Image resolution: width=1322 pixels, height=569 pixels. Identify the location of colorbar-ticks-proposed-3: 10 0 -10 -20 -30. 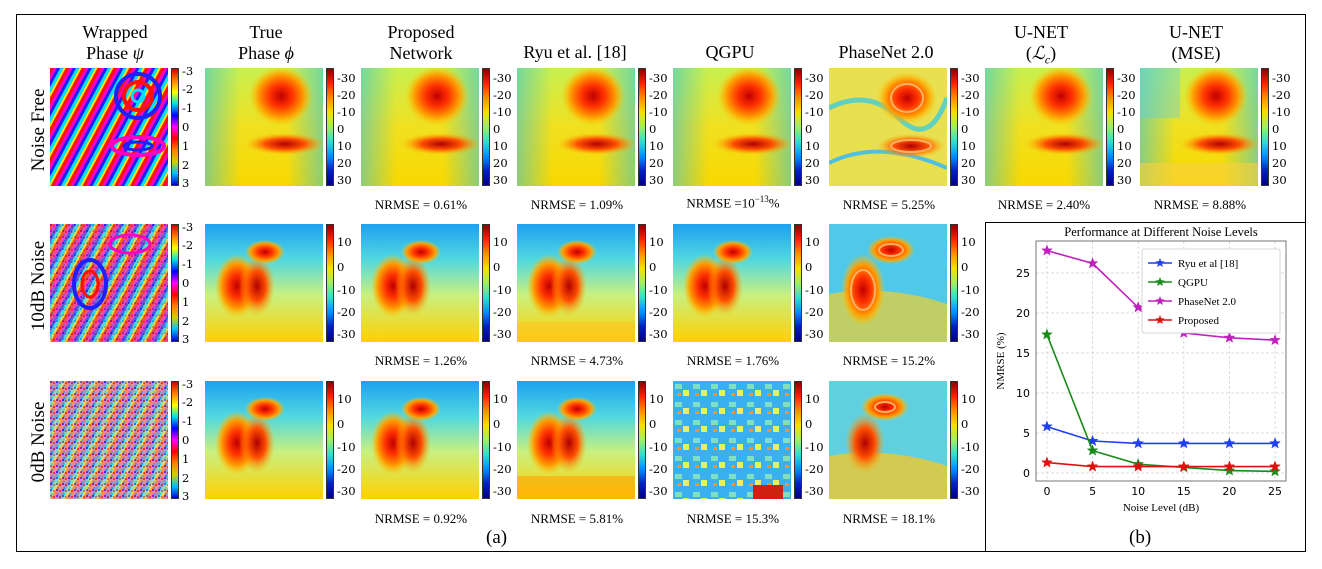
(502, 445).